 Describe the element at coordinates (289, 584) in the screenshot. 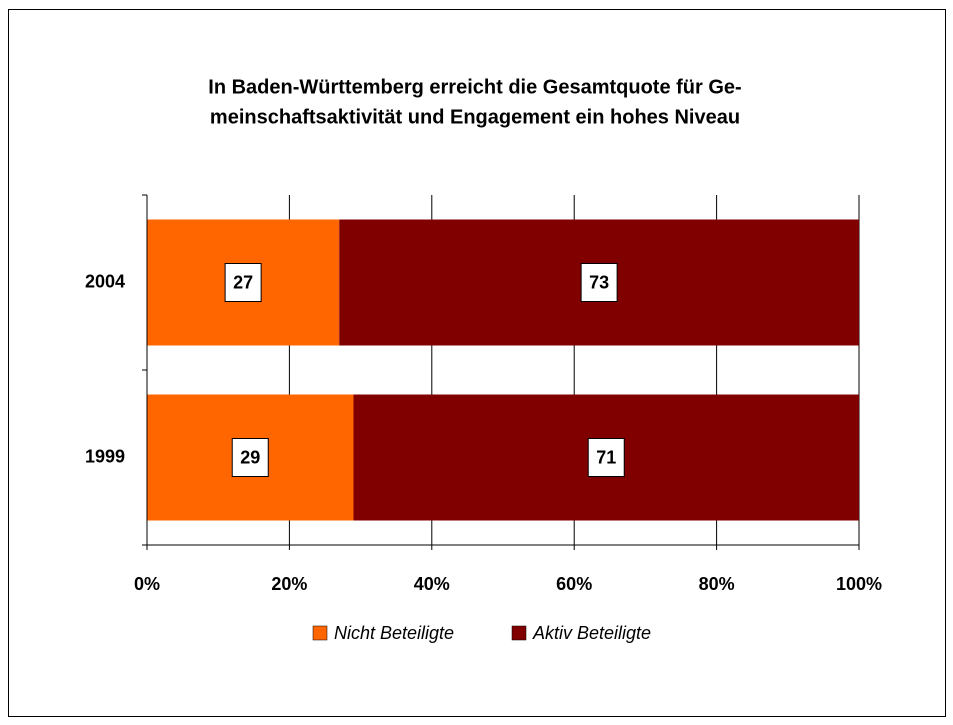

I see `x-tick-label: 20%` at that location.